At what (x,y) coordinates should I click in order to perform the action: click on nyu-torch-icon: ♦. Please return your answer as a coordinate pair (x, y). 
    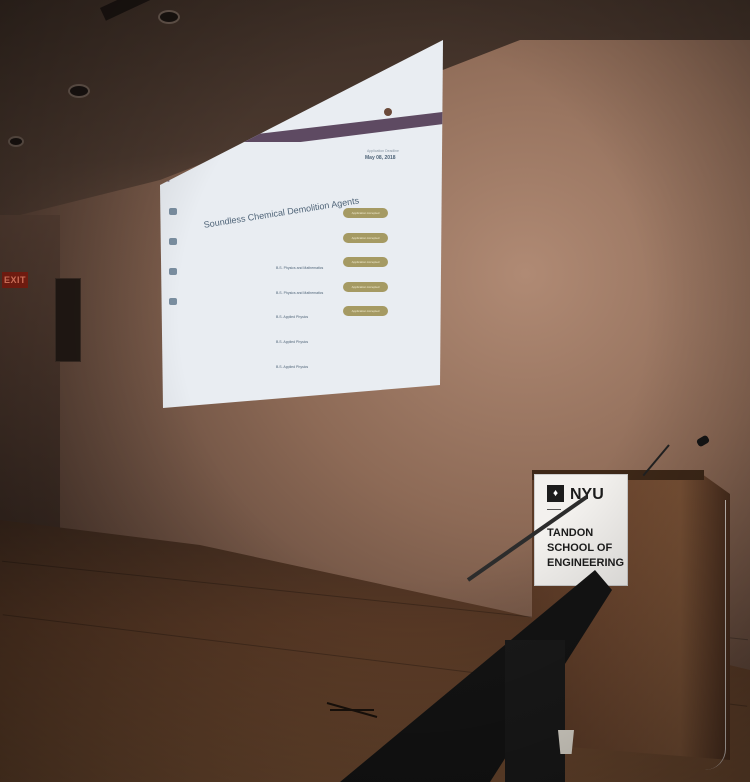
    Looking at the image, I should click on (555, 493).